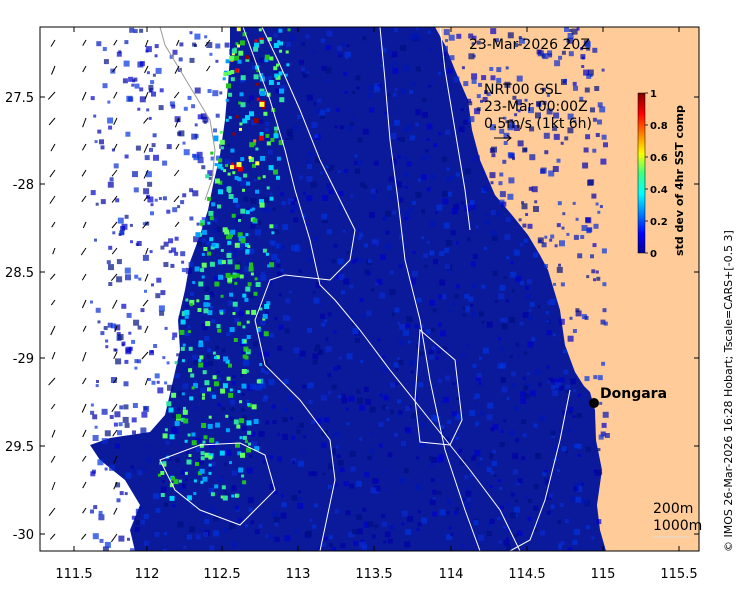  Describe the element at coordinates (23, 535) in the screenshot. I see `y-tick-label: -30` at that location.